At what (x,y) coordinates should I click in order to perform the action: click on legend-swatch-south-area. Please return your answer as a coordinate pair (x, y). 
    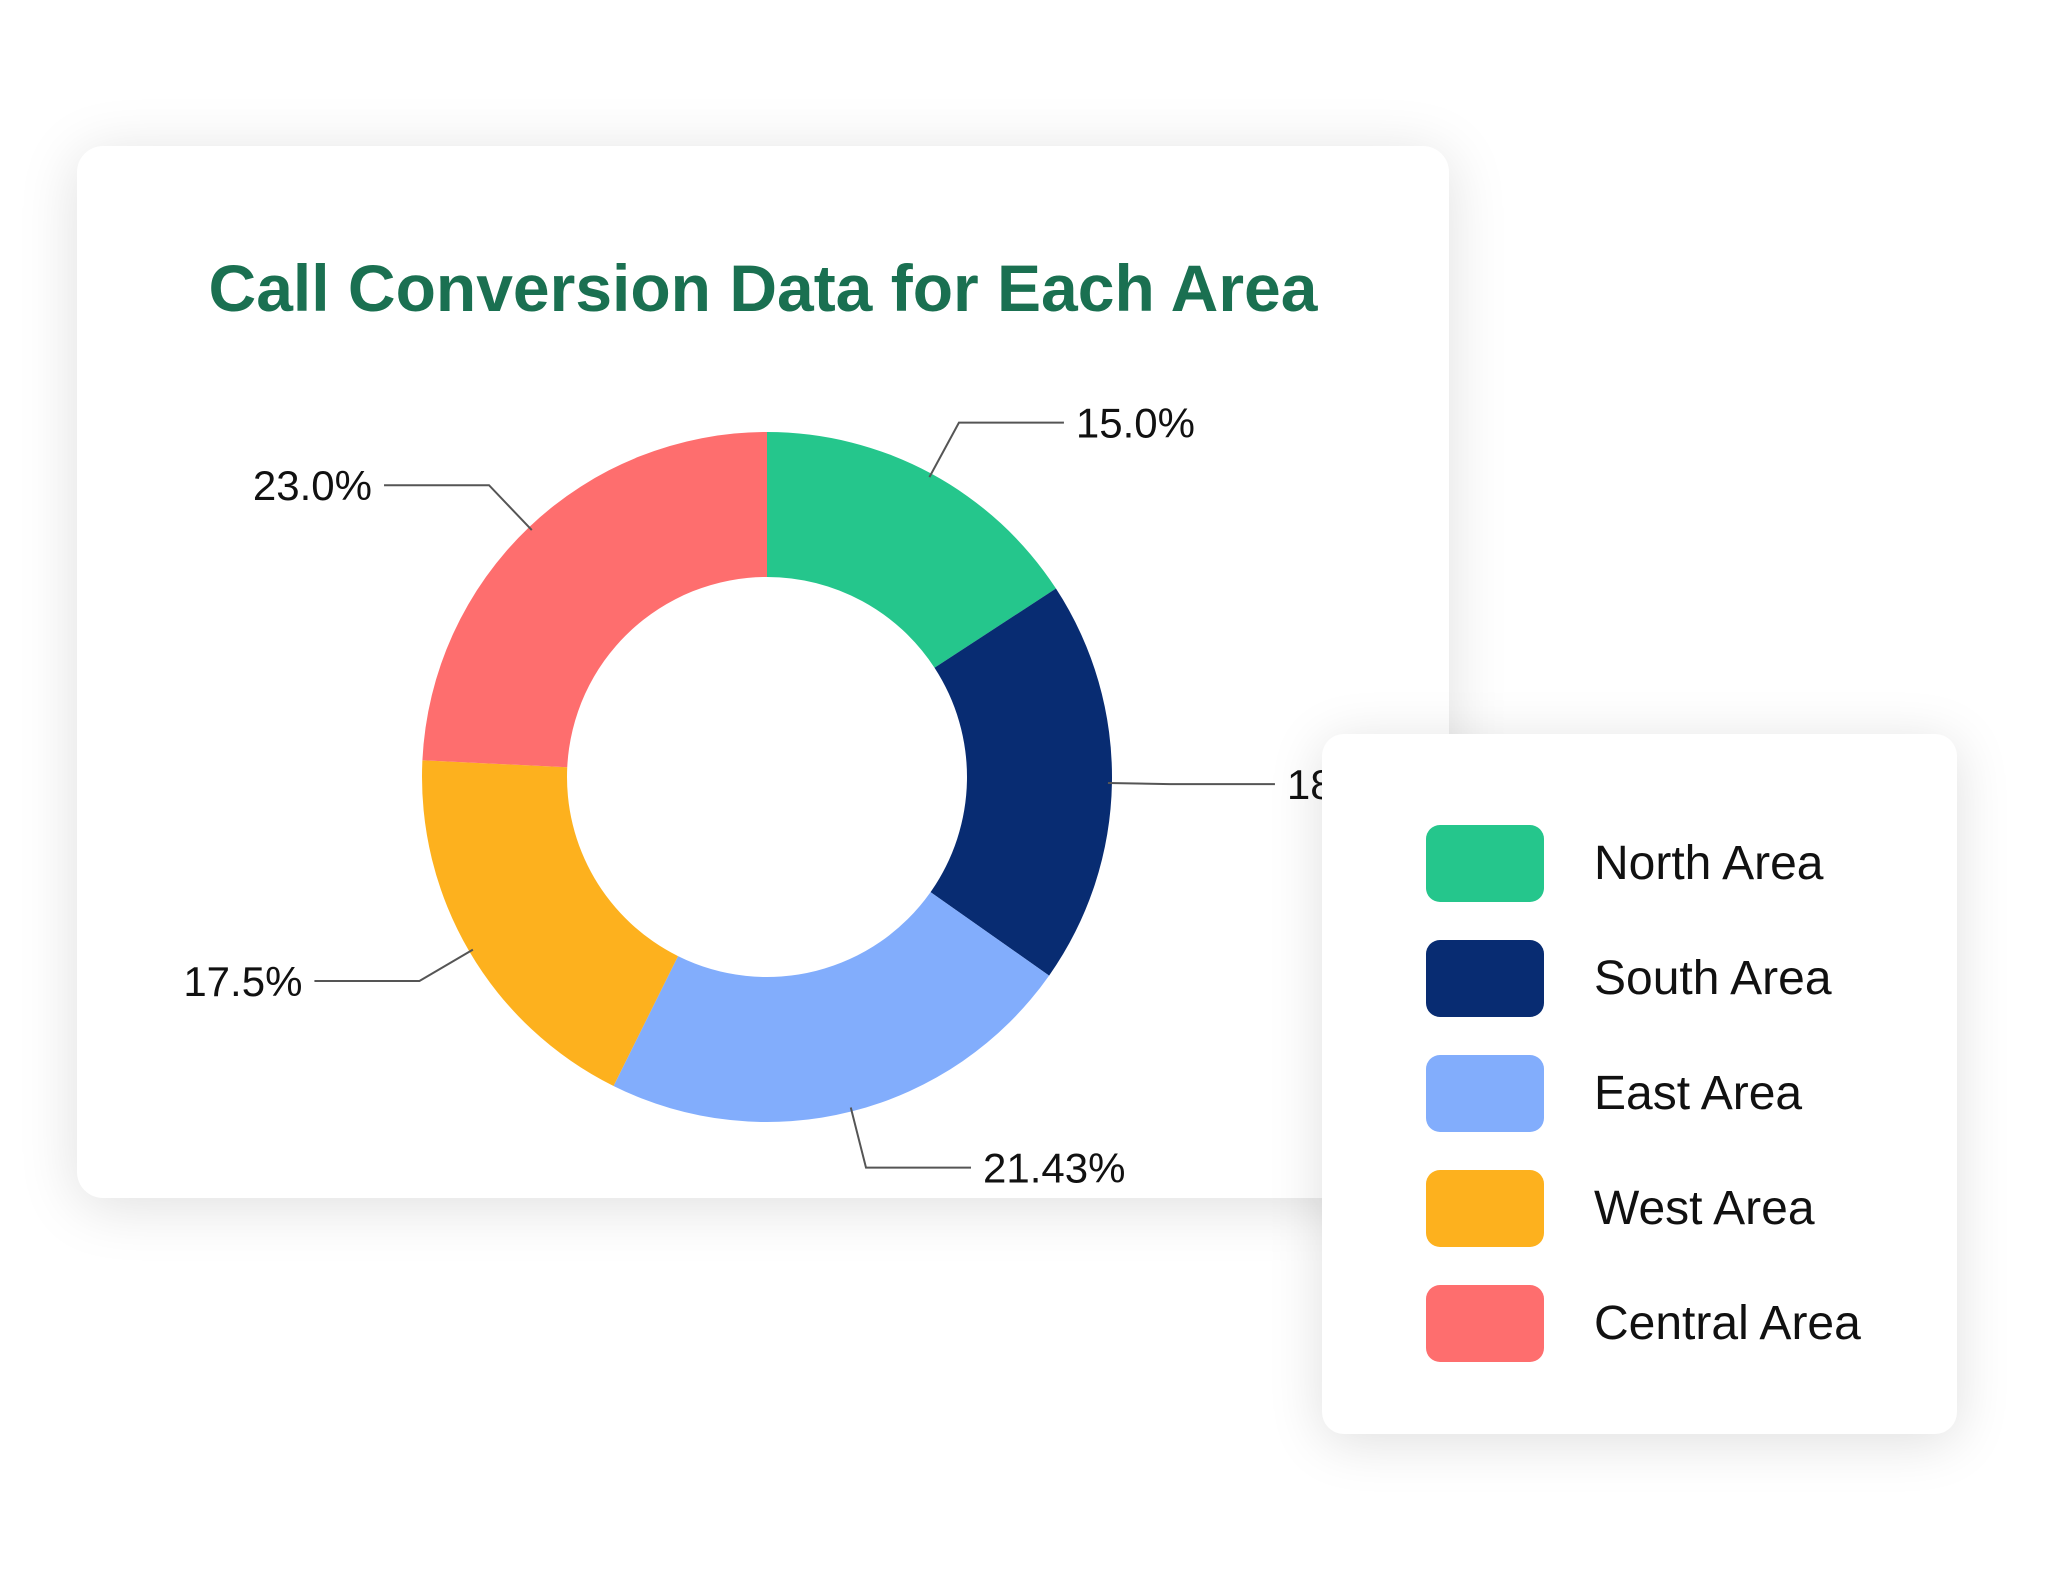
    Looking at the image, I should click on (1485, 978).